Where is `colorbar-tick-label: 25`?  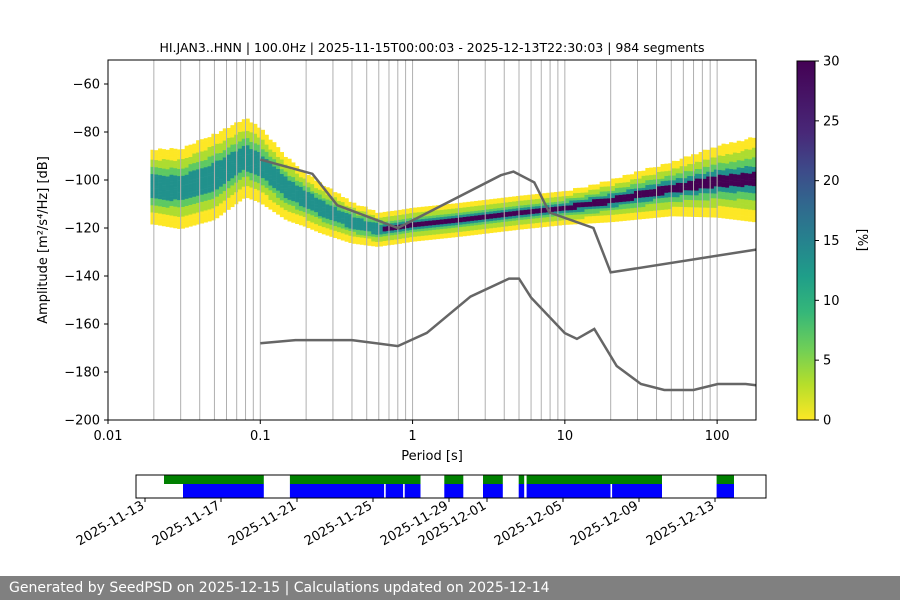 colorbar-tick-label: 25 is located at coordinates (831, 121).